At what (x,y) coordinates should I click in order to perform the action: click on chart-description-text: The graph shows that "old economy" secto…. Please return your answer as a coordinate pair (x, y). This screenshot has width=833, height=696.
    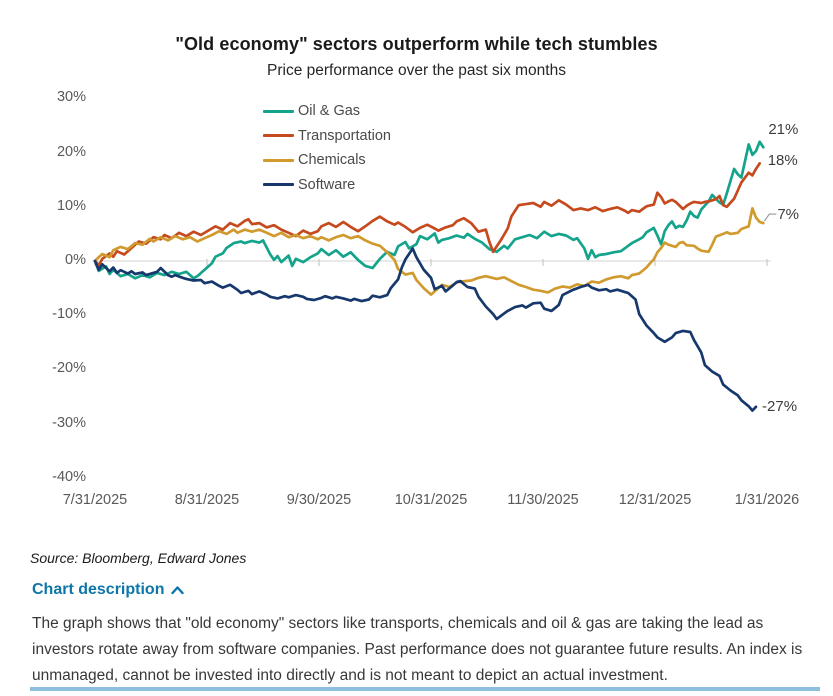
    Looking at the image, I should click on (417, 649).